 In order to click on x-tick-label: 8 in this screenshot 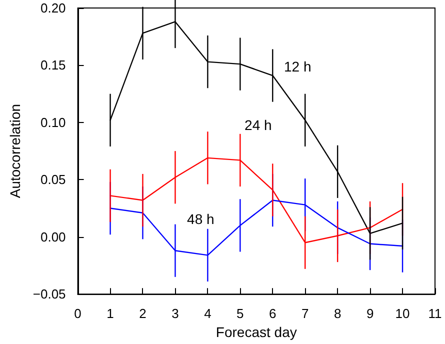, I will do `click(338, 314)`.